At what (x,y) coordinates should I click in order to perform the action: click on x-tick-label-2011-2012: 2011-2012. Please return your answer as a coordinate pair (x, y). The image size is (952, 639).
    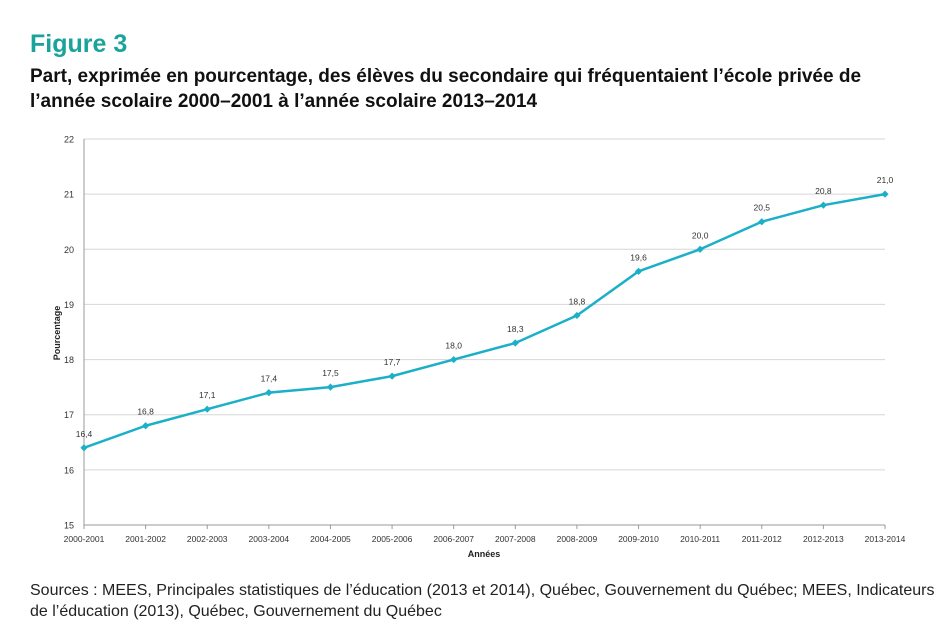
    Looking at the image, I should click on (762, 539).